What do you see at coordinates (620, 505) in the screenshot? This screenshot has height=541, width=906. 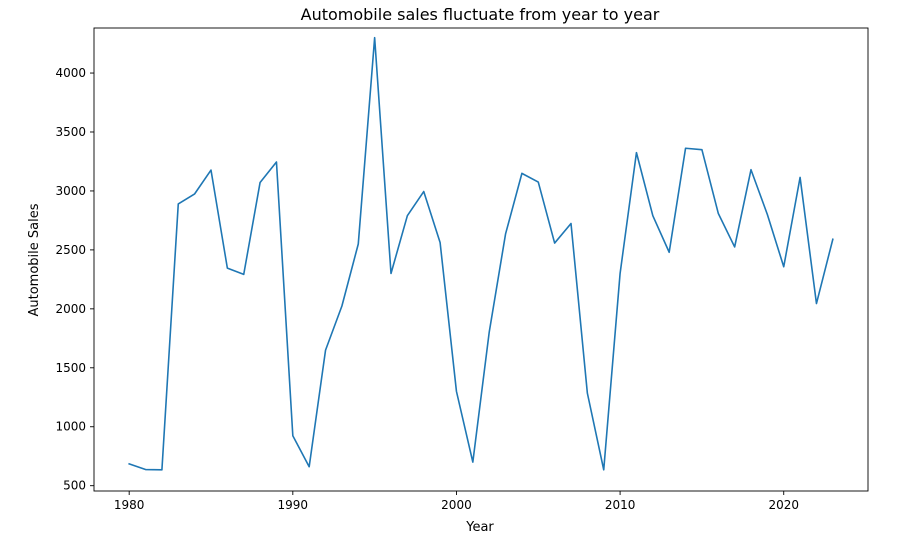 I see `x-tick-label: 2010` at bounding box center [620, 505].